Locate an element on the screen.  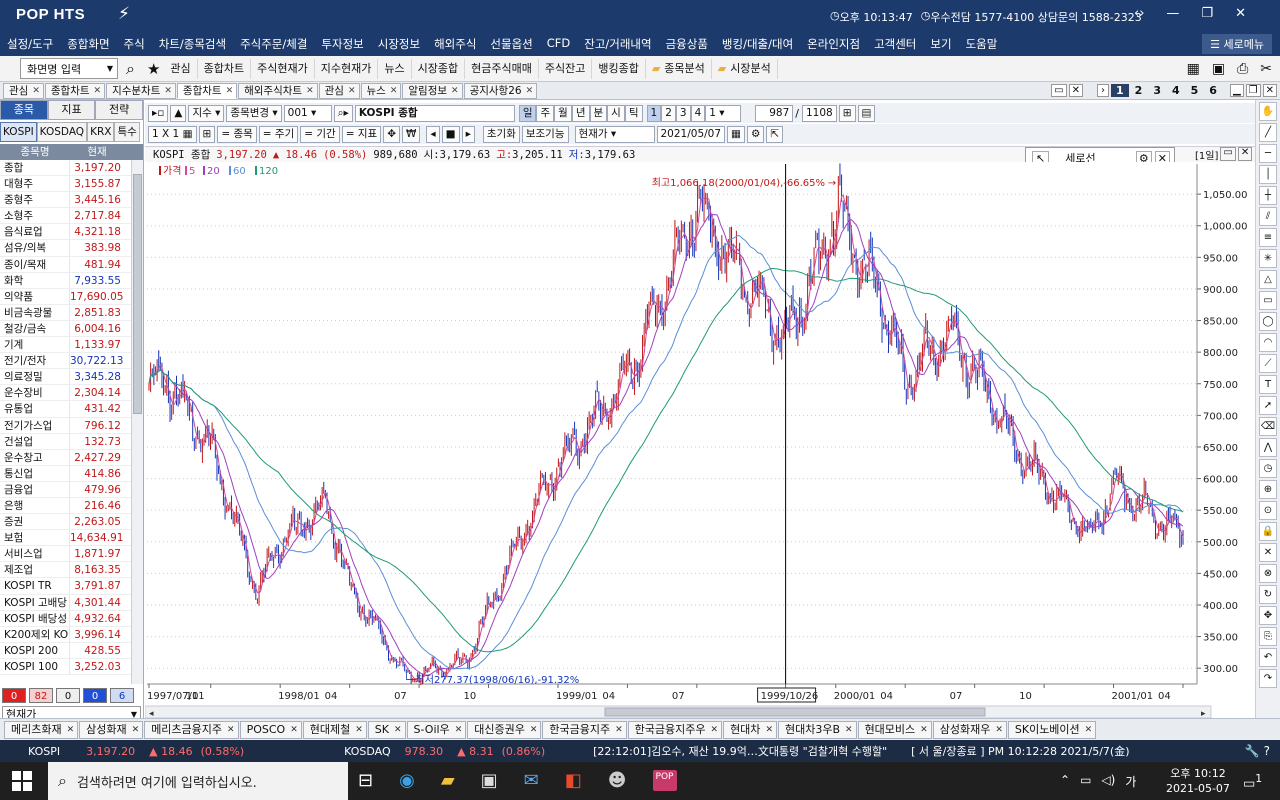
redo-tool-icon: ↷ is located at coordinates (1268, 678).